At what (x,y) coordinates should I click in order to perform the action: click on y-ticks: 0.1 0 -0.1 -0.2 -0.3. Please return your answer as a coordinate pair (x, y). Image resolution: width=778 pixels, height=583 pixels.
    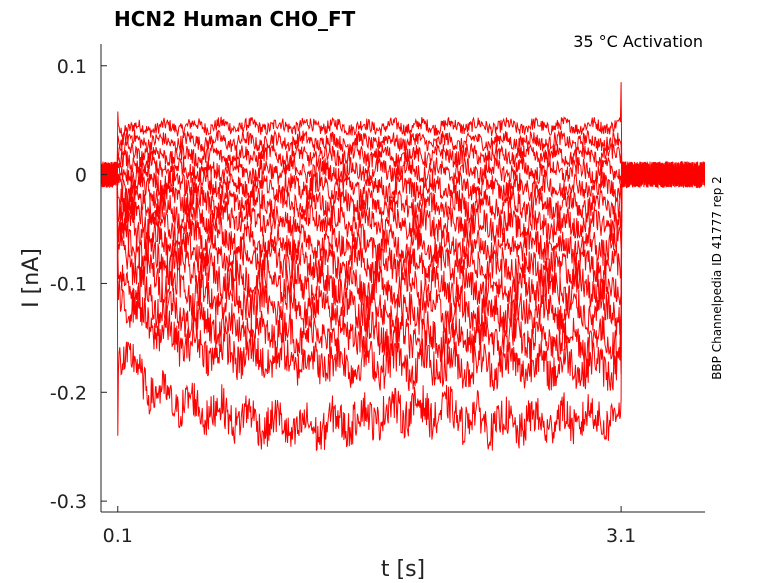
    Looking at the image, I should click on (78, 284).